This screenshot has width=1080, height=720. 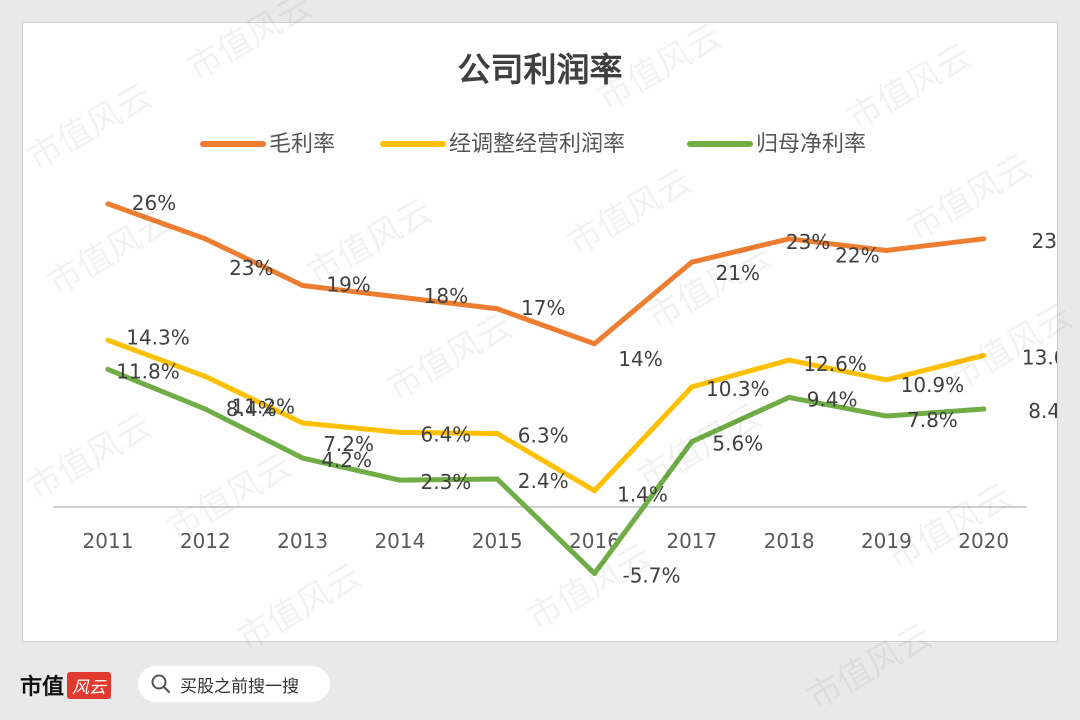 What do you see at coordinates (348, 444) in the screenshot?
I see `data-label: 7.2%` at bounding box center [348, 444].